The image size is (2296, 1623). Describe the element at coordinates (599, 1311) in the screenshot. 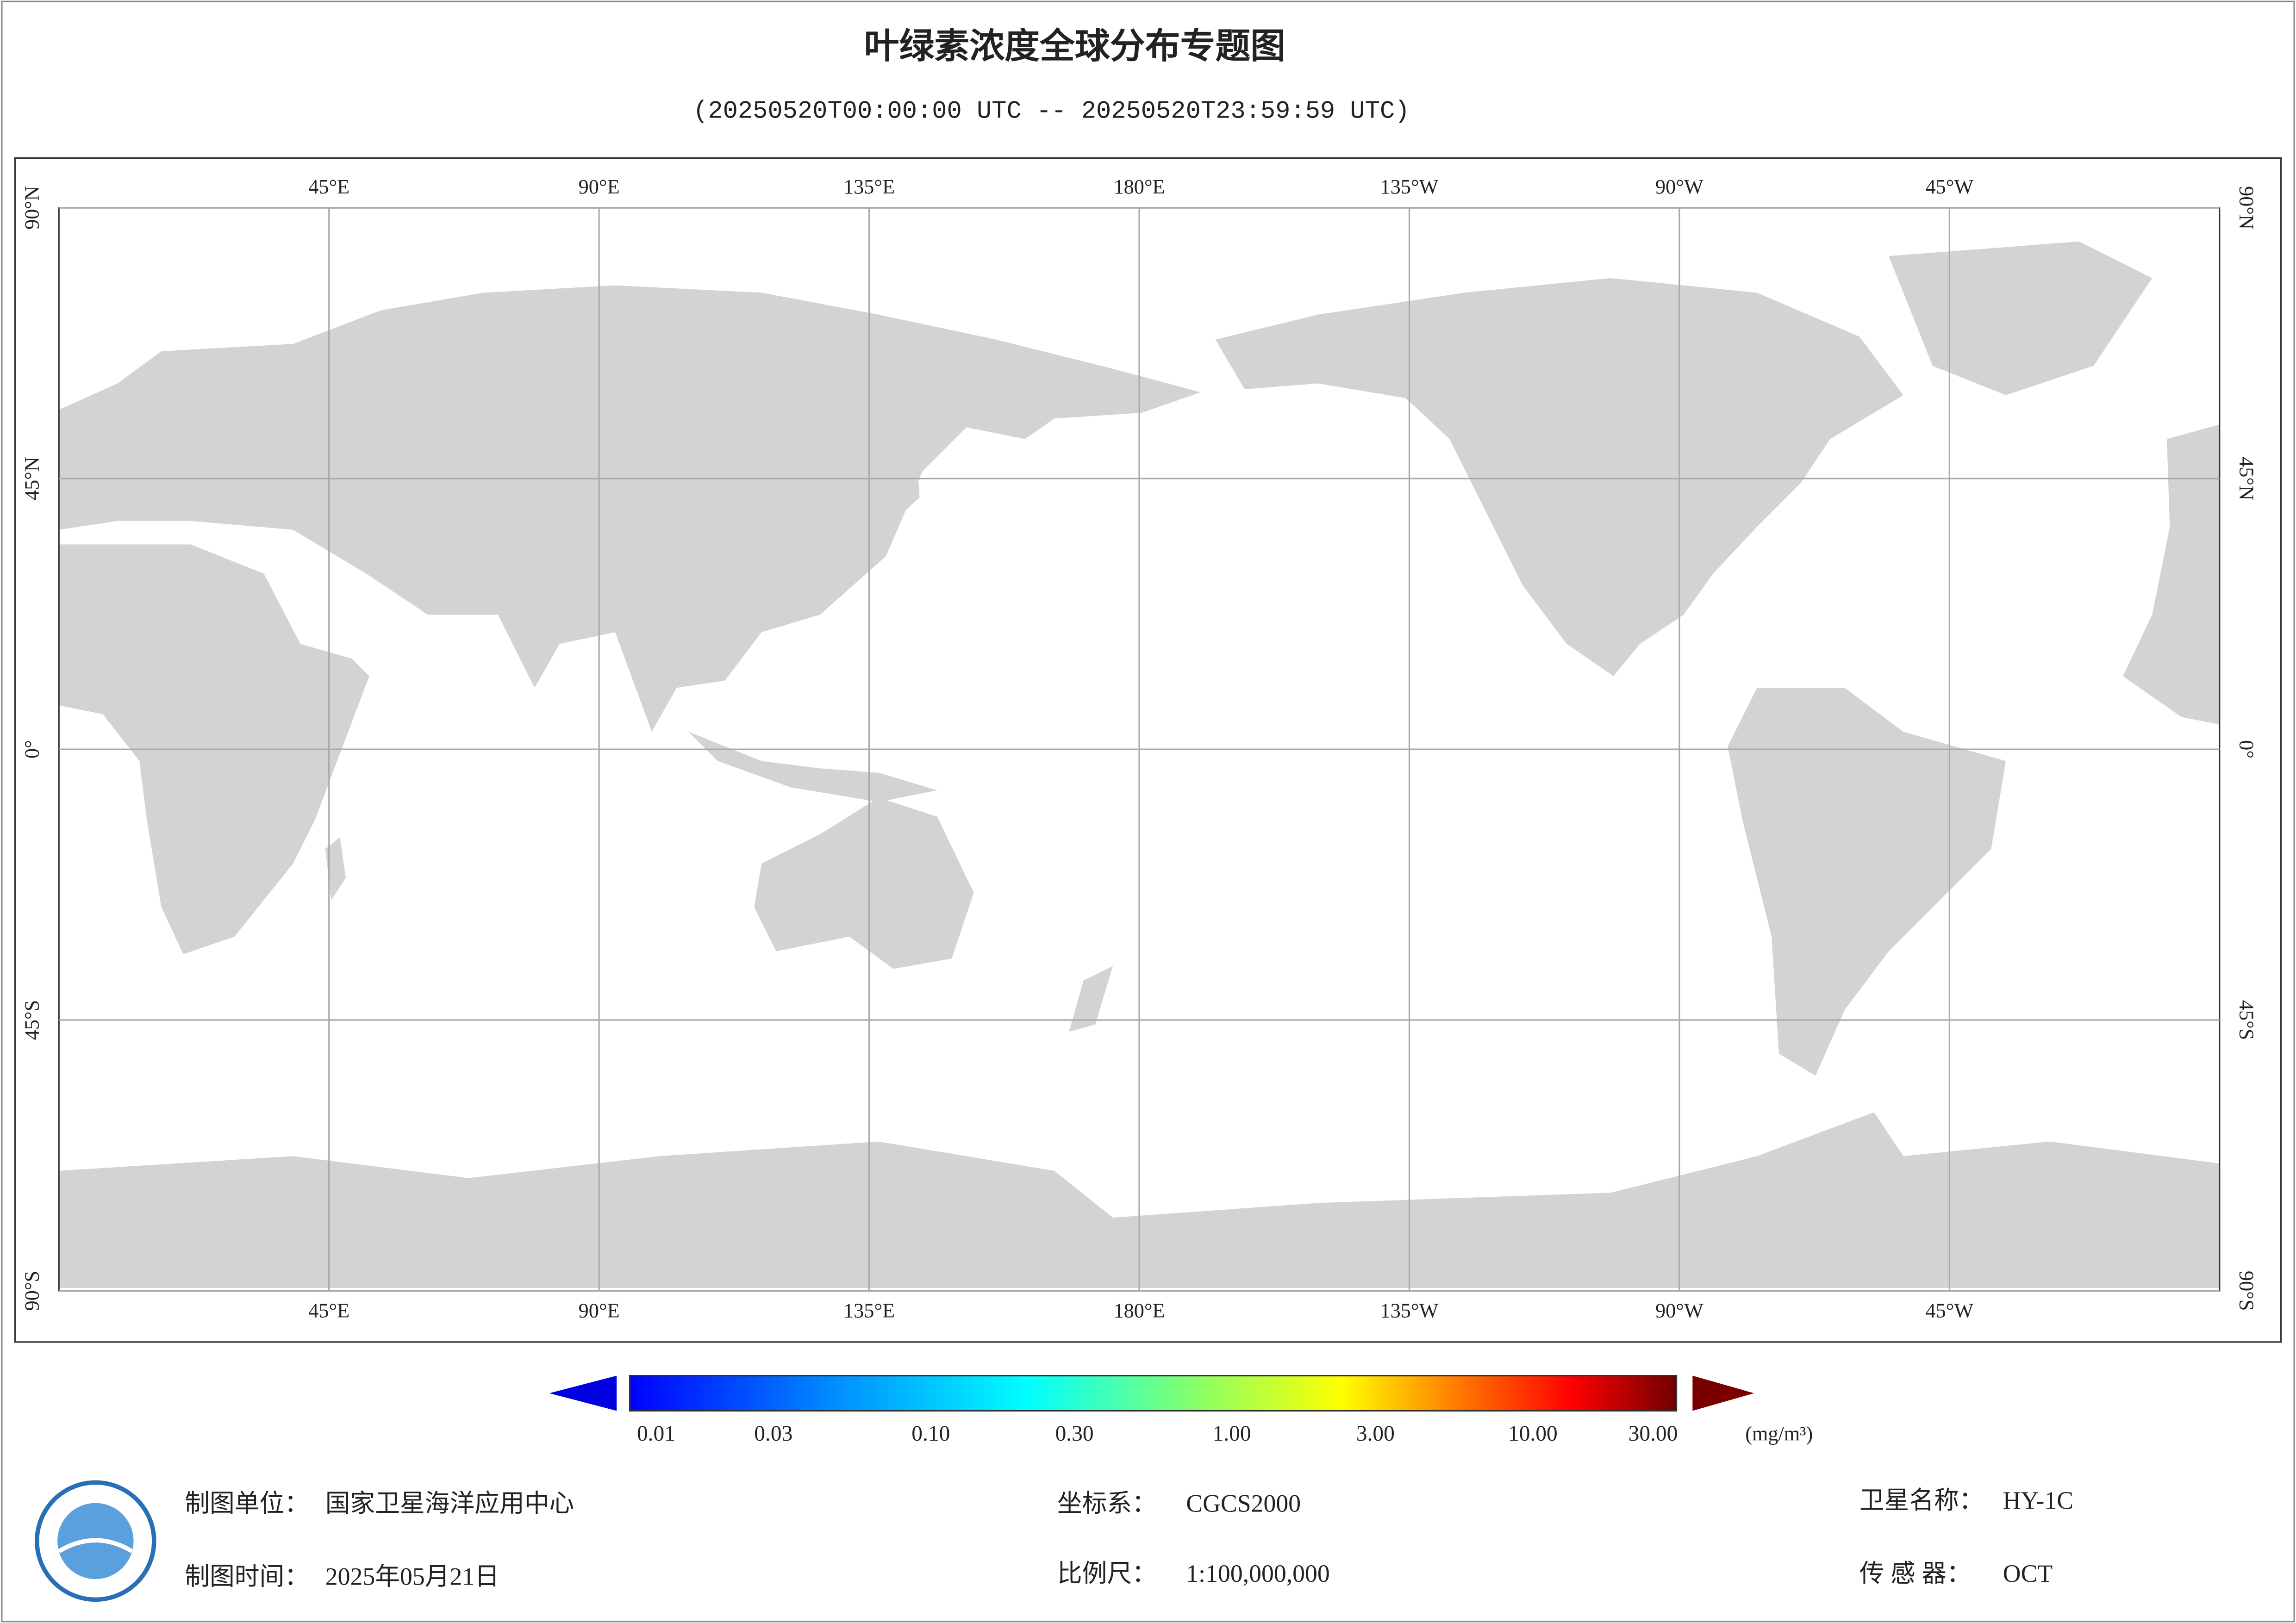

I see `lon-label-bottom: 90°E` at that location.